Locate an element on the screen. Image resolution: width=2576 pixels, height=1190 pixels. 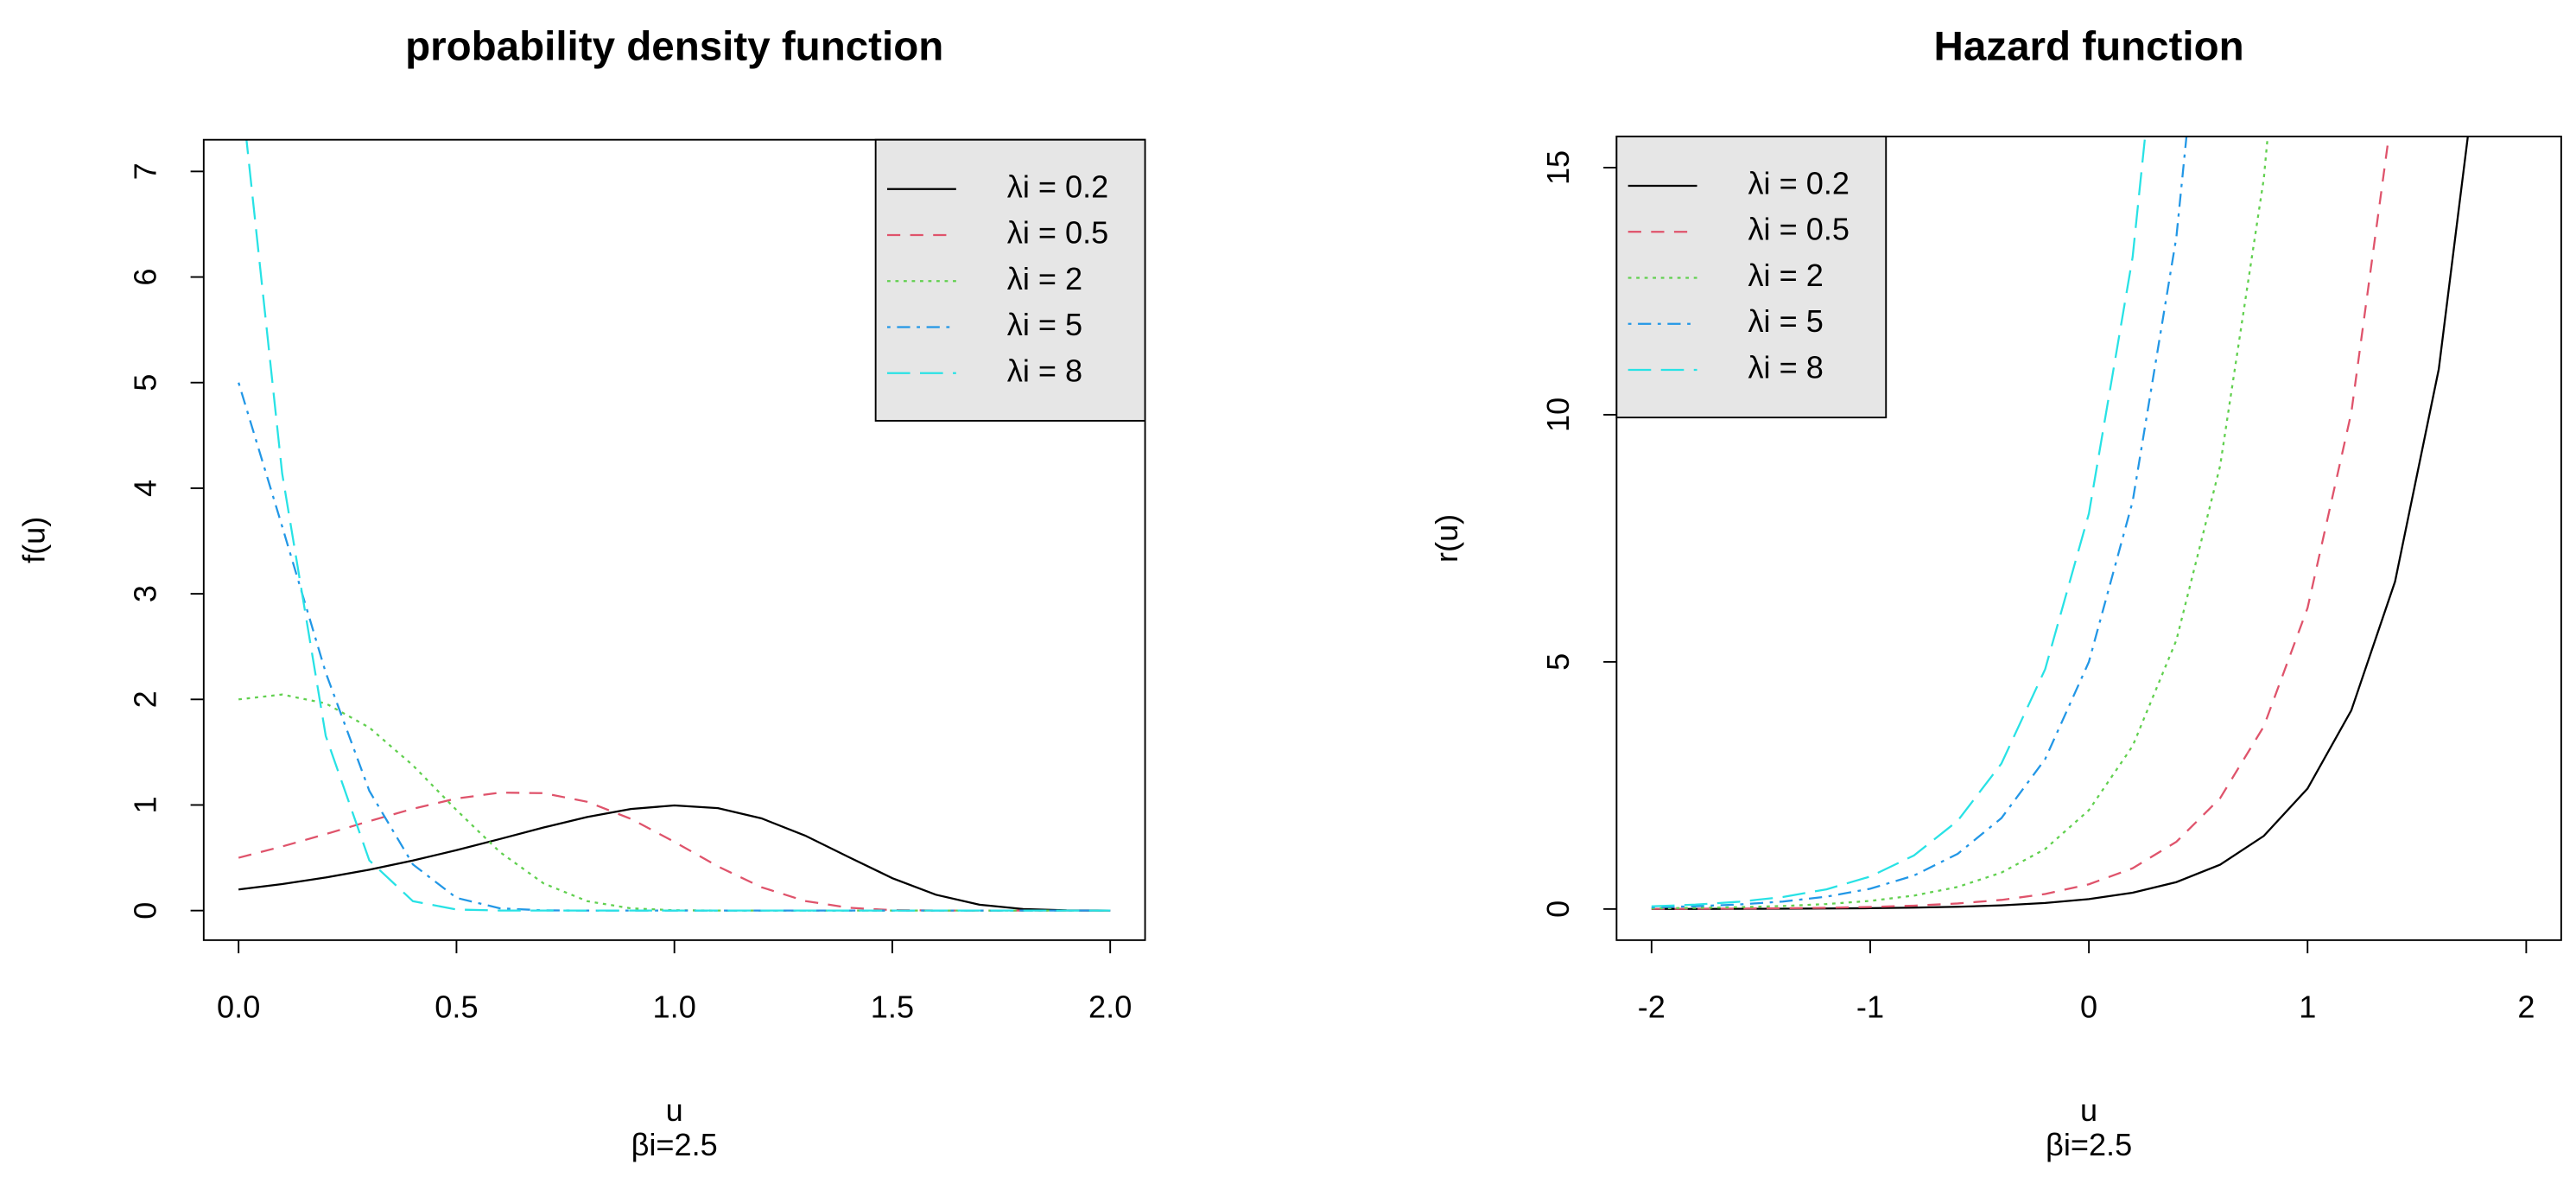
y-axis-label: r(u) is located at coordinates (1446, 538).